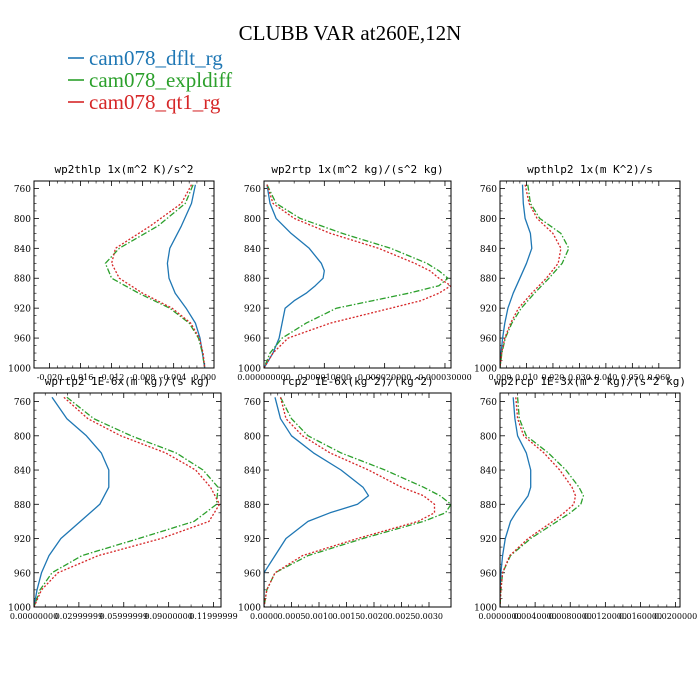  I want to click on legend-label-2: cam078_expldiff, so click(160, 80).